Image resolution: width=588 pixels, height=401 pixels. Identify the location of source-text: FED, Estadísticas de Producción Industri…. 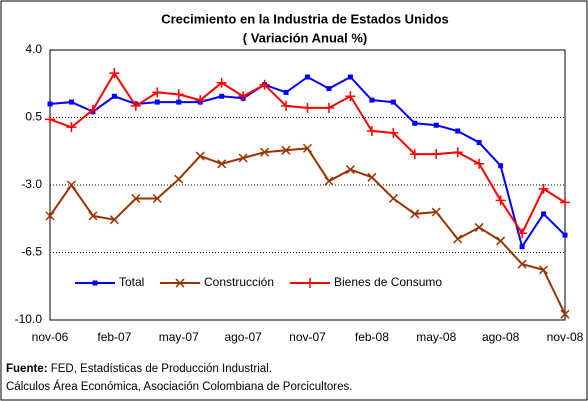
(161, 369).